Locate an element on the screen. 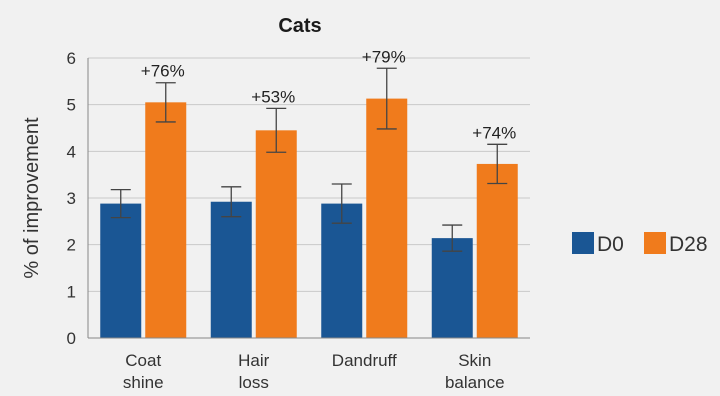  legend-label: D0 is located at coordinates (610, 244).